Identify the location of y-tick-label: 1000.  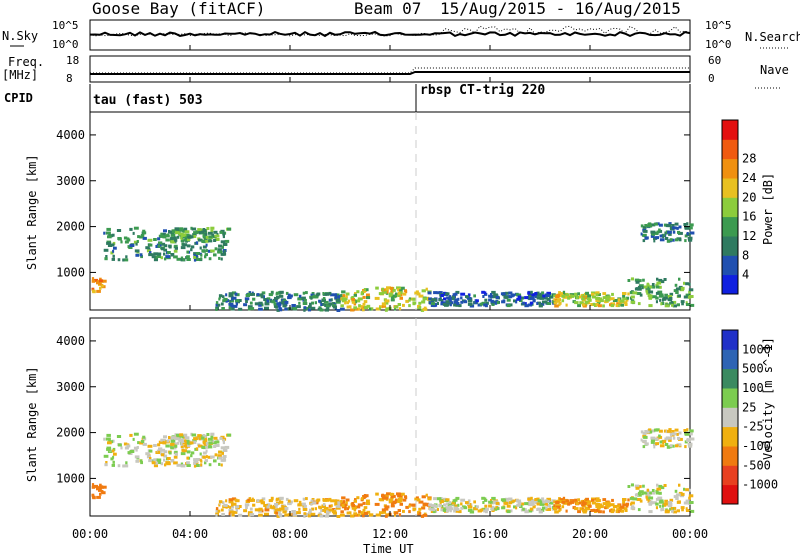
(70, 272).